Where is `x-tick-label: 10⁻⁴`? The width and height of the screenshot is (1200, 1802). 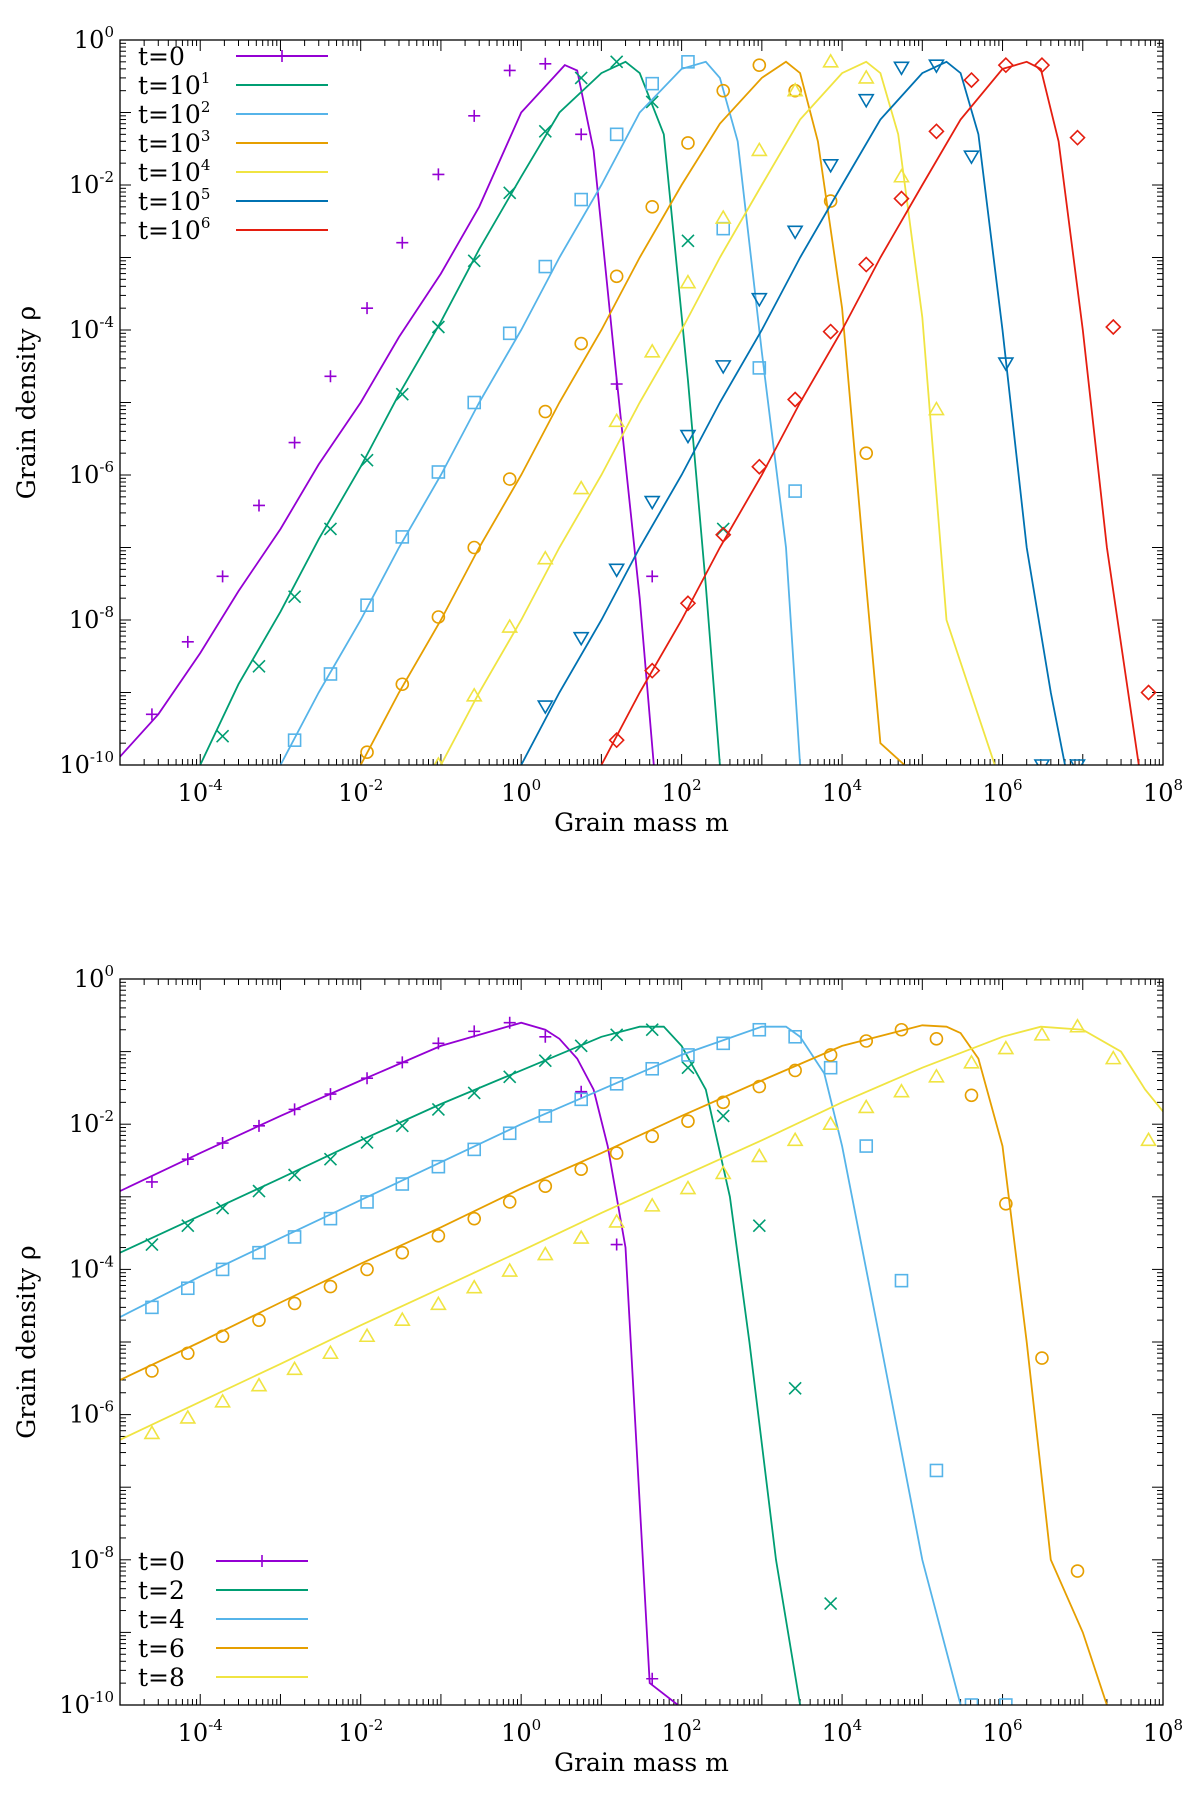 x-tick-label: 10⁻⁴ is located at coordinates (200, 1731).